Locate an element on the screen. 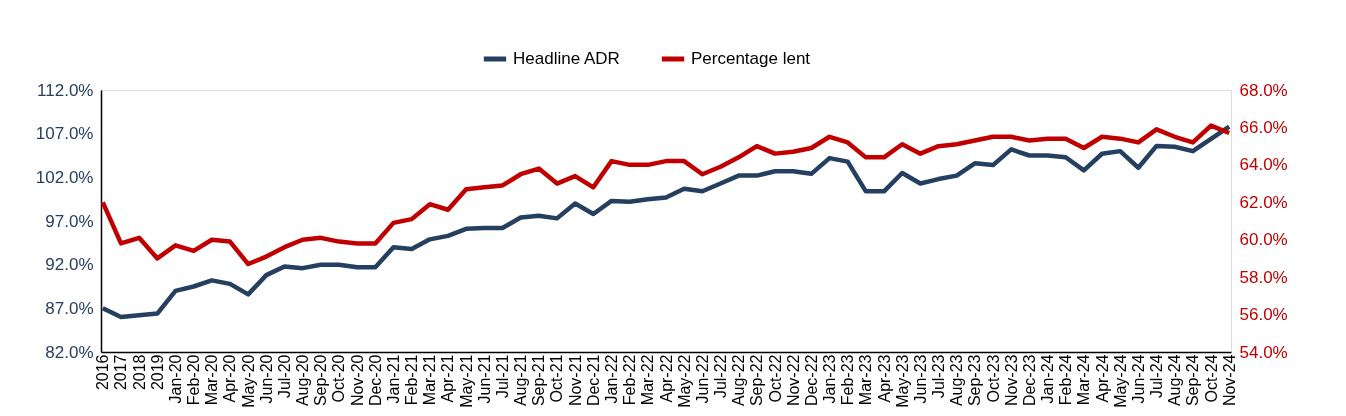 This screenshot has height=416, width=1346. y-tick-label: 112.0% is located at coordinates (65, 90).